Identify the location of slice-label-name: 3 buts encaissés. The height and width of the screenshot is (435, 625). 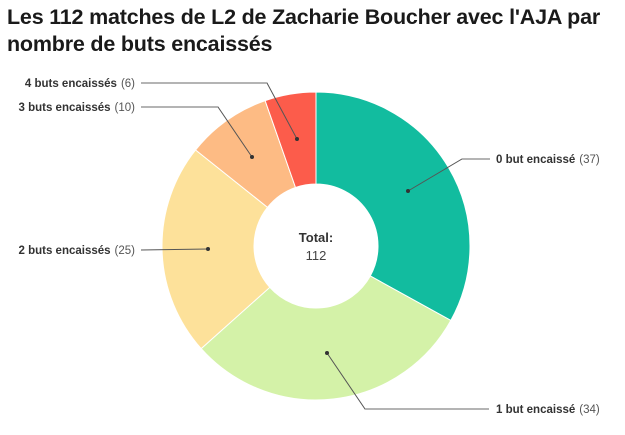
(64, 108).